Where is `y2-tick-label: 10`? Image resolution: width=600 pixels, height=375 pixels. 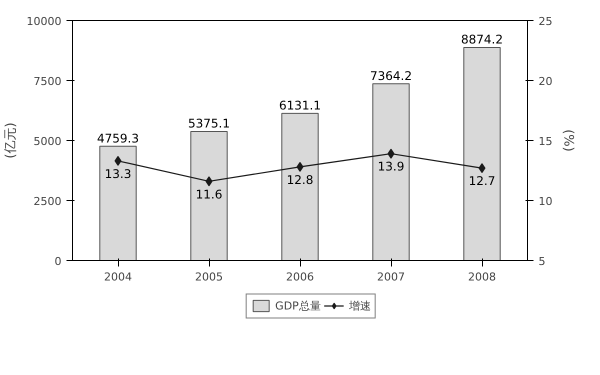 y2-tick-label: 10 is located at coordinates (545, 201).